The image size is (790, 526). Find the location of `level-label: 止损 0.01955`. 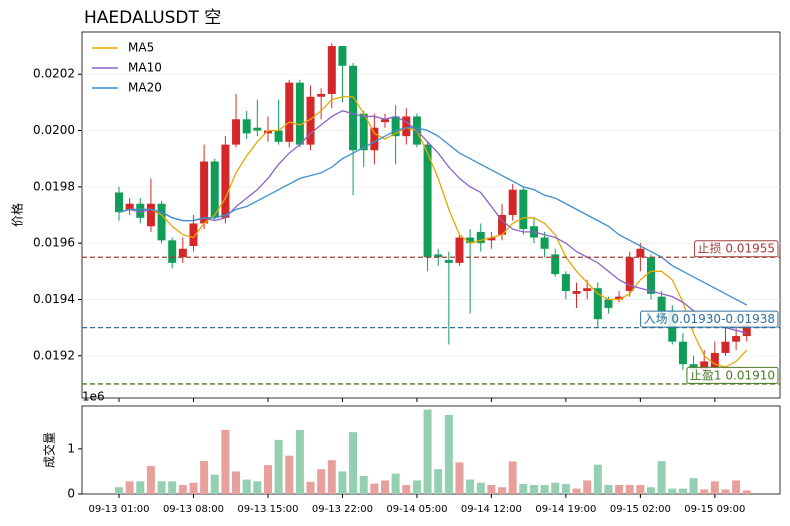

level-label: 止损 0.01955 is located at coordinates (736, 249).